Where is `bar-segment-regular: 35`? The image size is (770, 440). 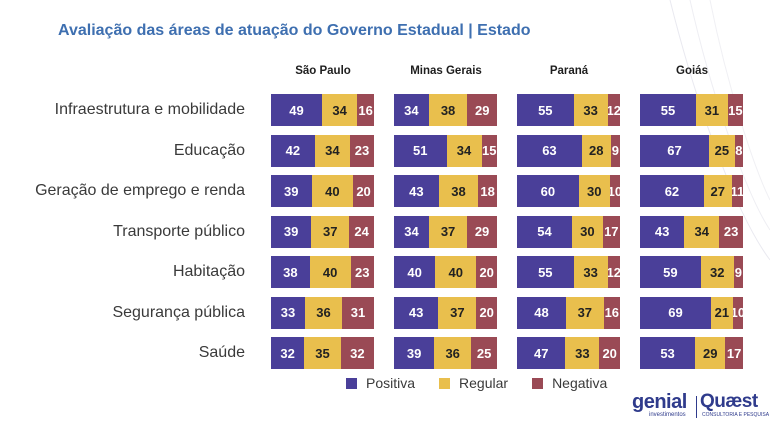 bar-segment-regular: 35 is located at coordinates (322, 353).